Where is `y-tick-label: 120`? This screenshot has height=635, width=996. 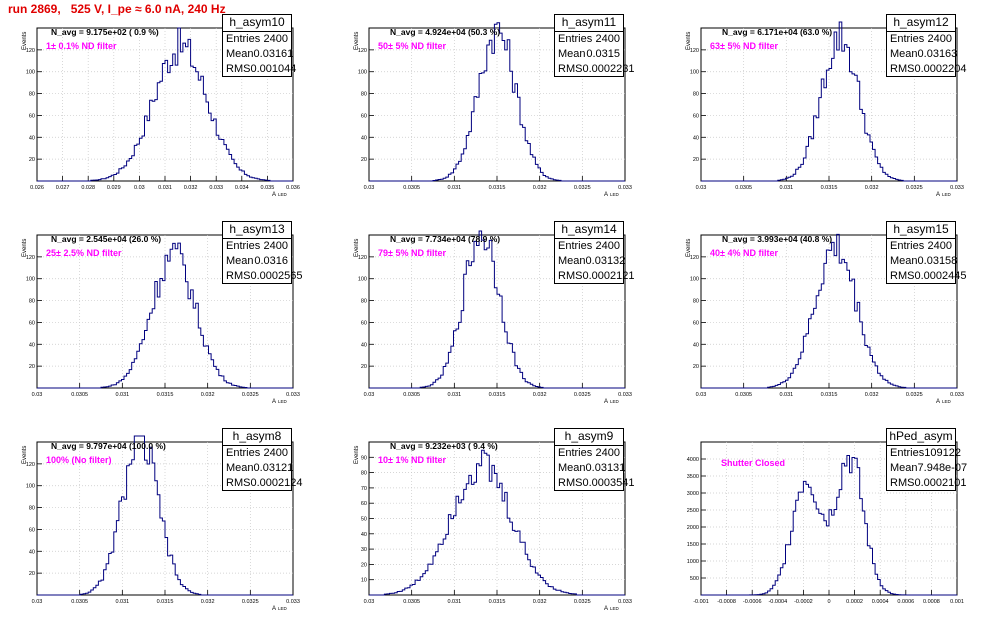
y-tick-label: 120 is located at coordinates (30, 258).